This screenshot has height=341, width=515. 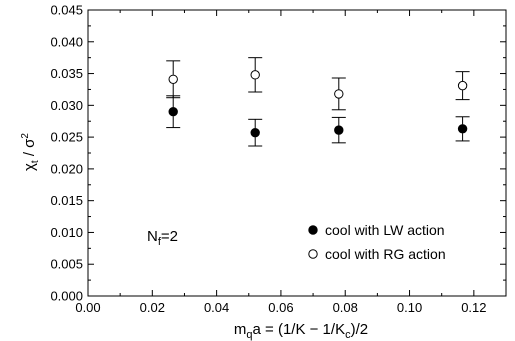 I want to click on y-tick-label: 0.015, so click(x=66, y=200).